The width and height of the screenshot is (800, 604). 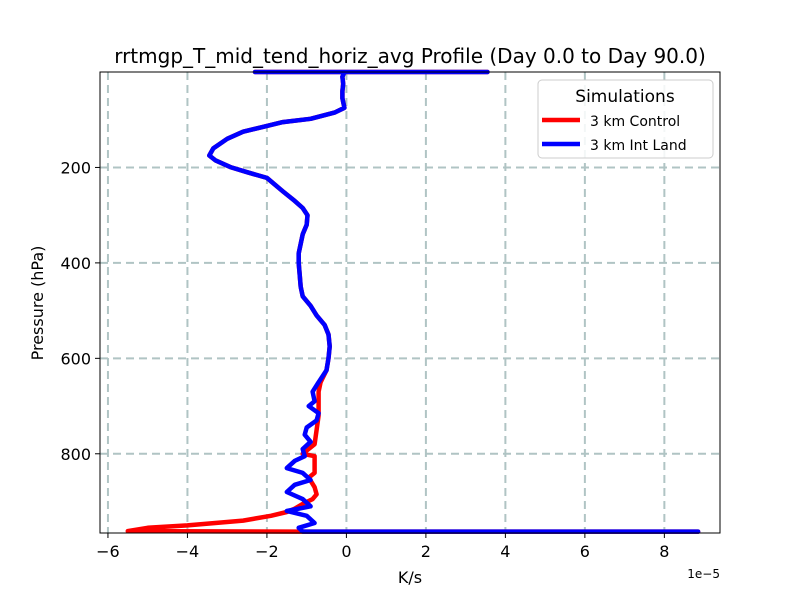 What do you see at coordinates (703, 574) in the screenshot?
I see `x-axis-offset-label: 1e−5` at bounding box center [703, 574].